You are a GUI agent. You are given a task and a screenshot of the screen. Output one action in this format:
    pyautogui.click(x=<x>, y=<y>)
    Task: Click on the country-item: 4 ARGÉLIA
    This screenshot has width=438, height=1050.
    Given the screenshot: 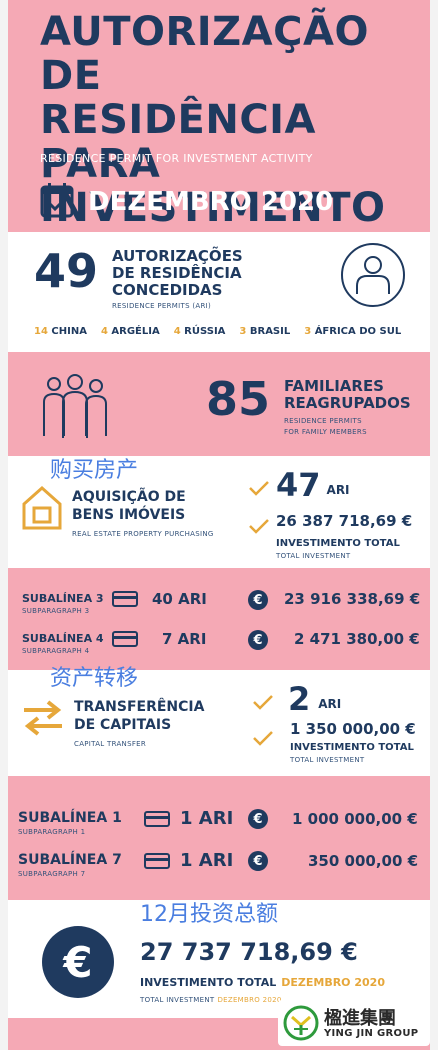 What is the action you would take?
    pyautogui.click(x=130, y=331)
    